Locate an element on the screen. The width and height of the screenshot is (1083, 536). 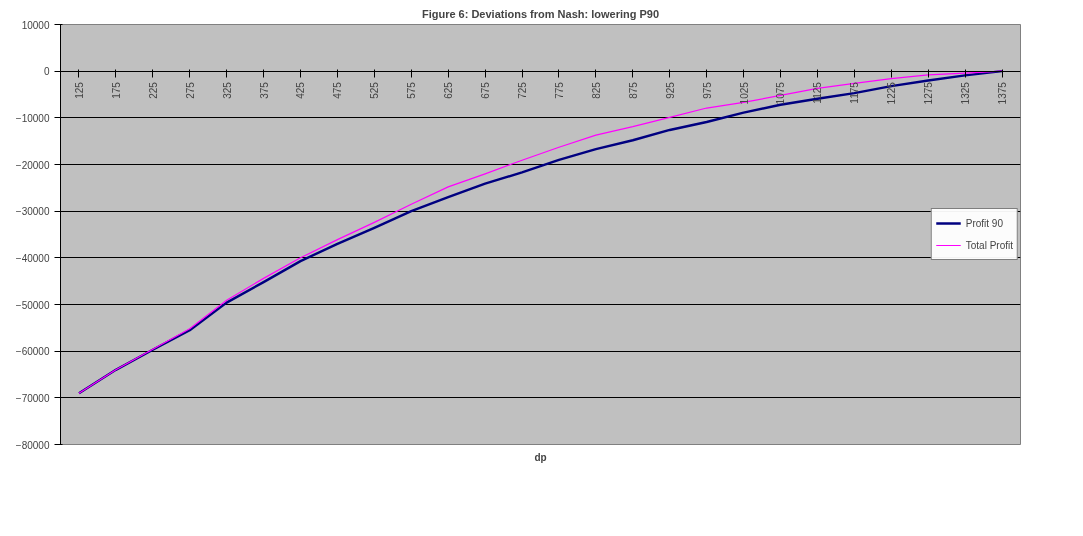
x-tick-label: 525 is located at coordinates (375, 90).